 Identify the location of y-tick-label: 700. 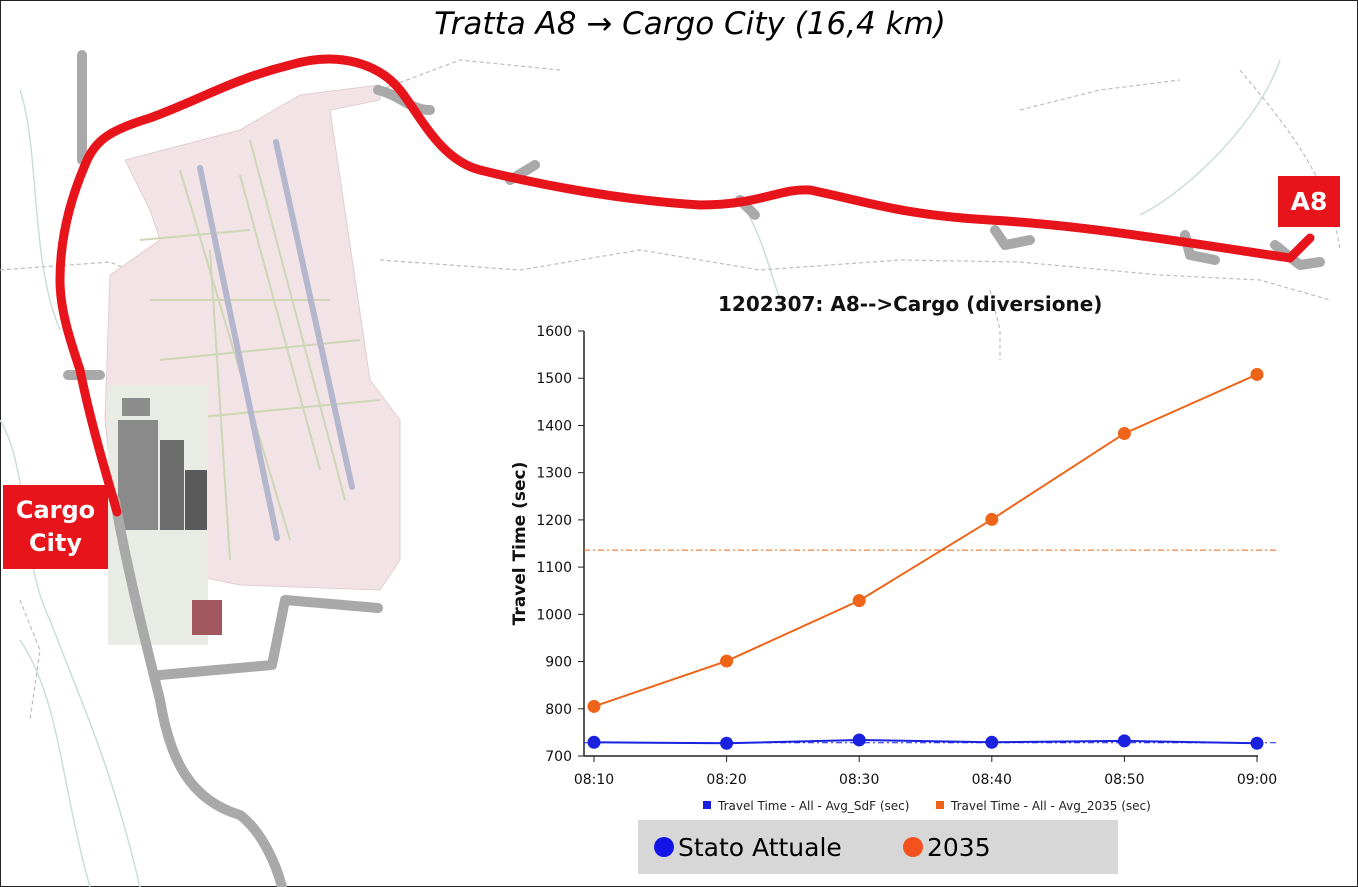
(558, 757).